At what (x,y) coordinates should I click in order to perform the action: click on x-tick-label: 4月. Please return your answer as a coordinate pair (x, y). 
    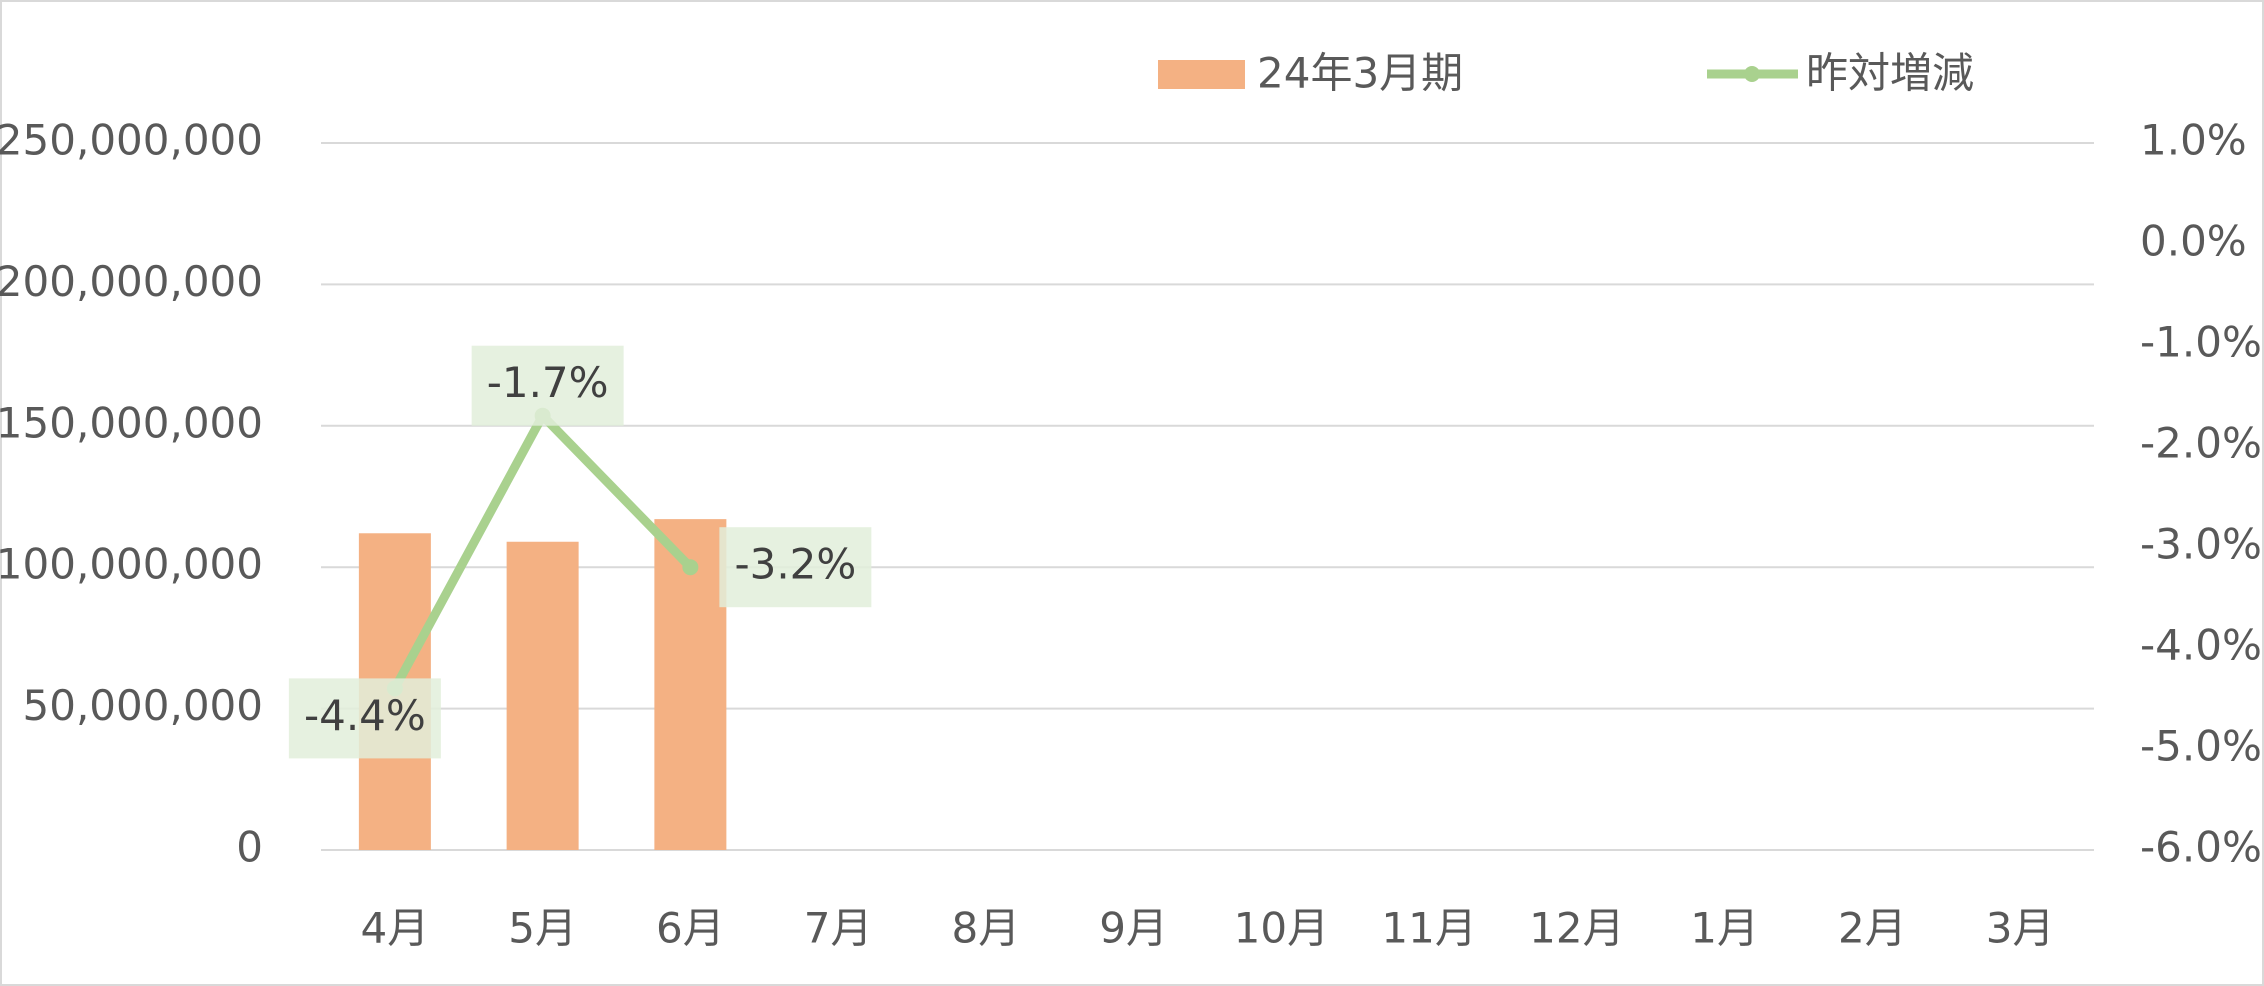
    Looking at the image, I should click on (395, 928).